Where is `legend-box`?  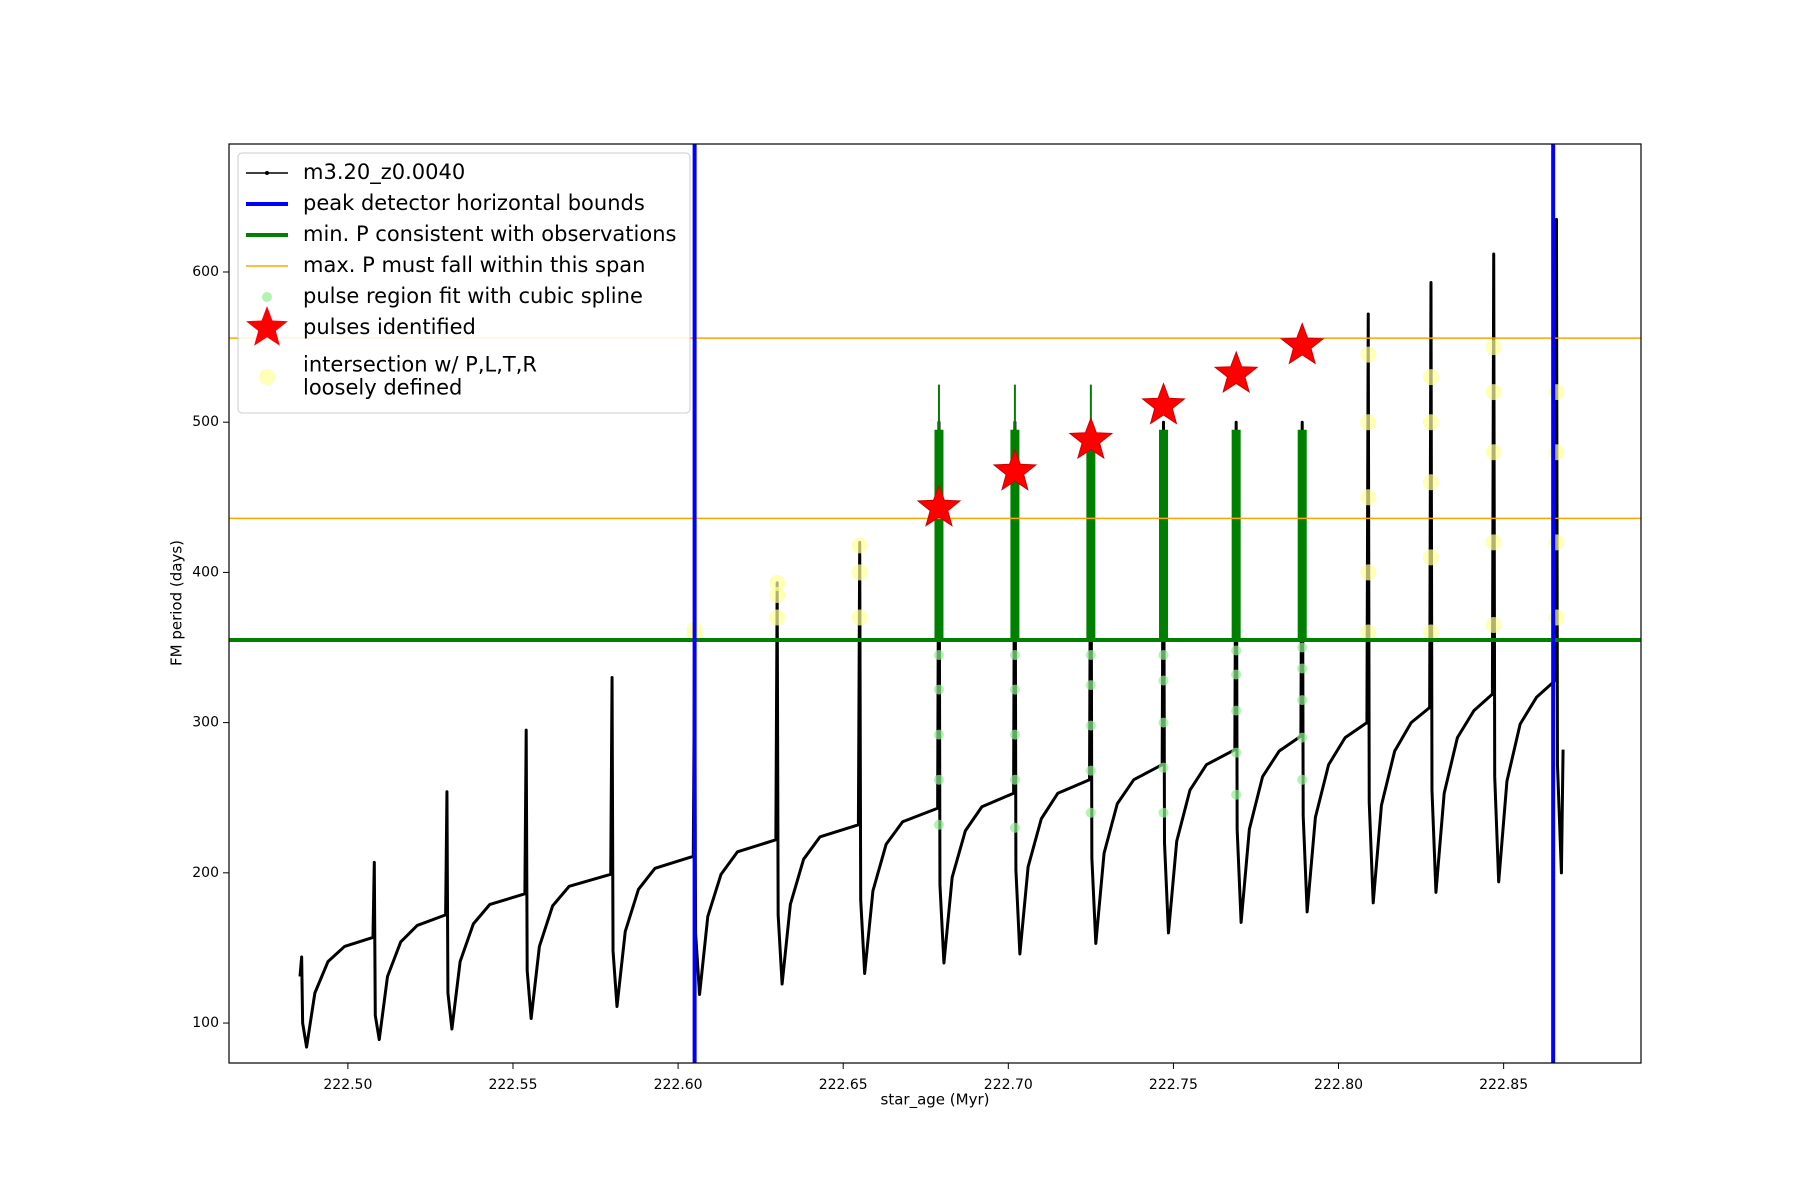 legend-box is located at coordinates (464, 283).